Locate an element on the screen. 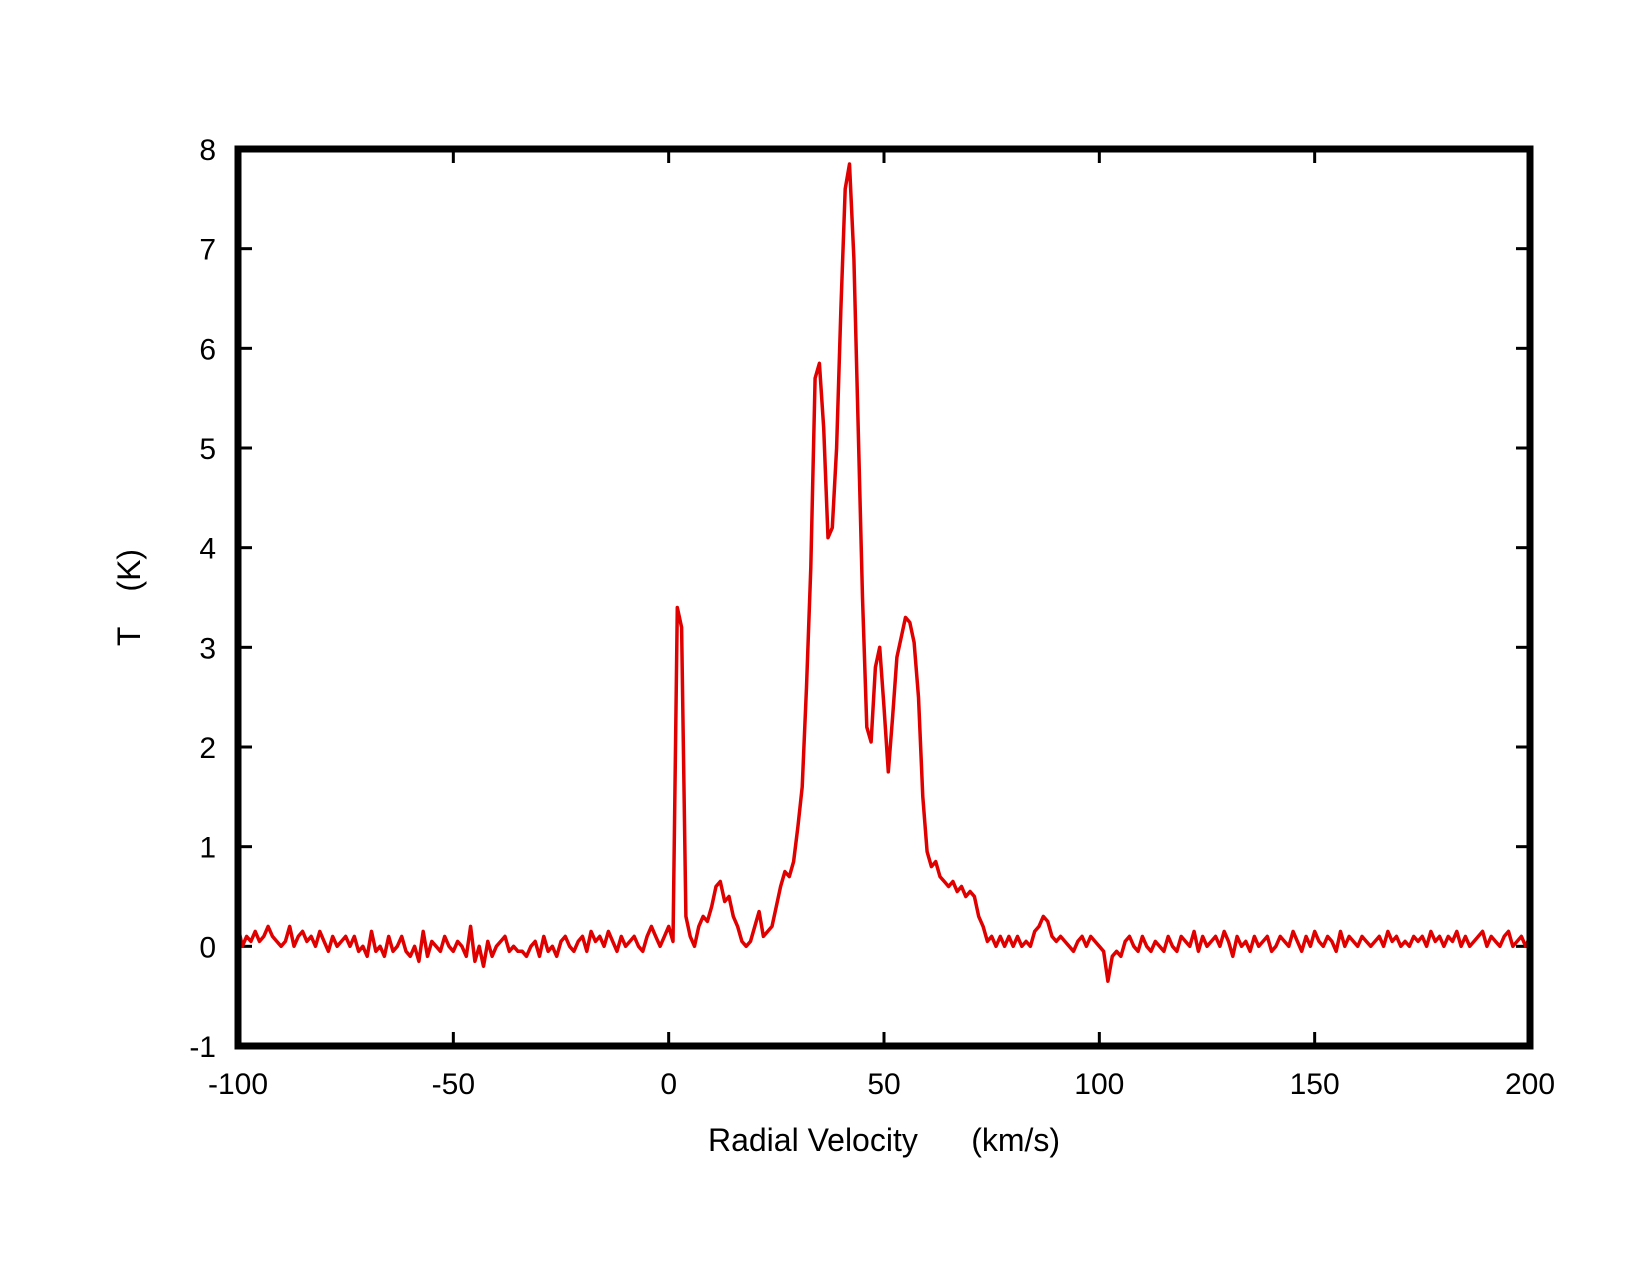 The image size is (1650, 1275). y-tick-label: 8 is located at coordinates (207, 150).